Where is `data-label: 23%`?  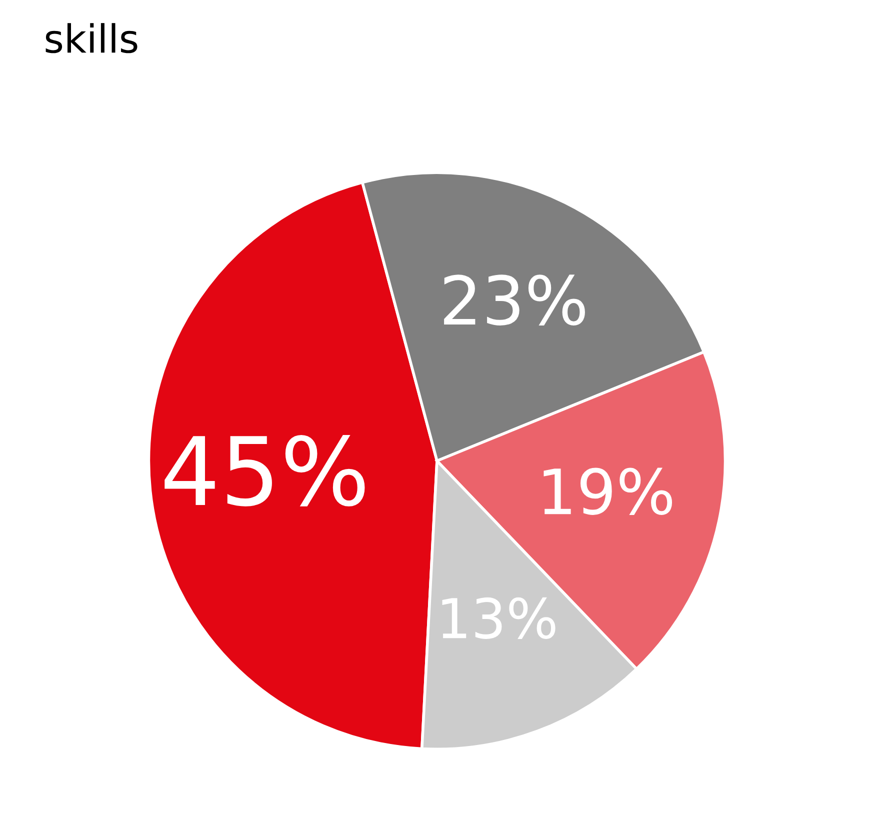
data-label: 23% is located at coordinates (514, 300).